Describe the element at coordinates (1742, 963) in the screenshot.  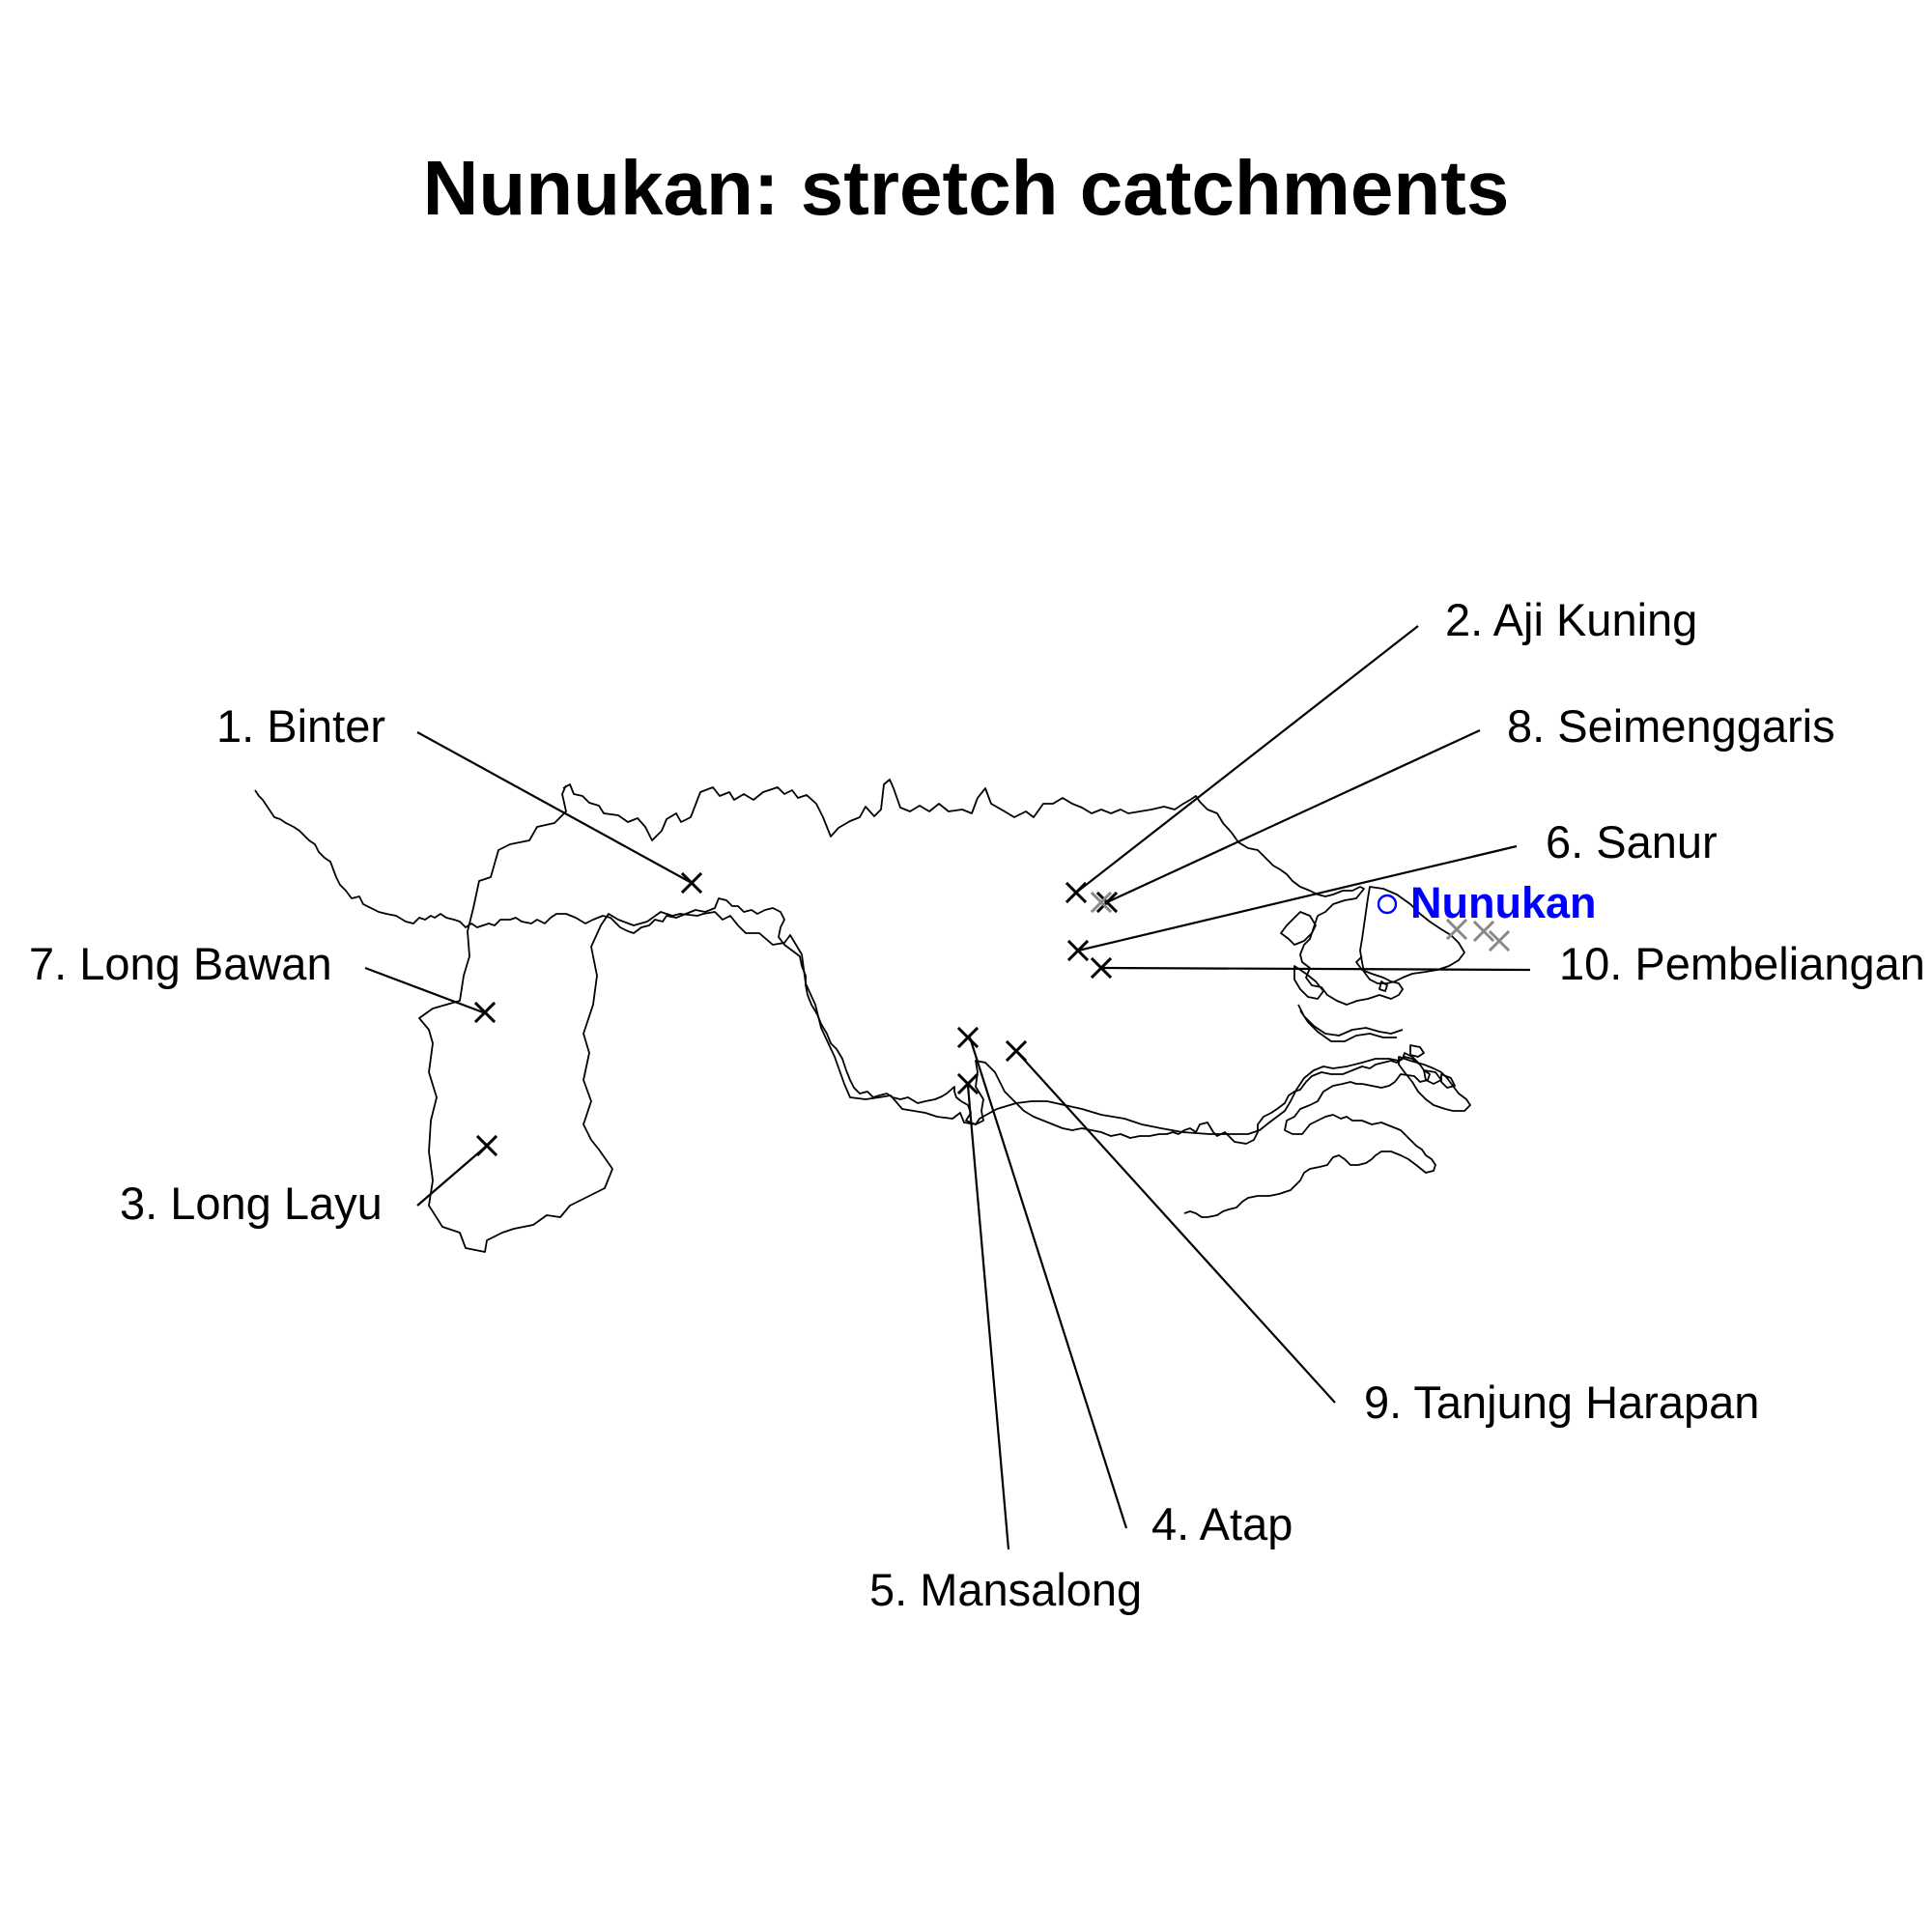
I see `site-label-pembeliangan: 10. Pembeliangan` at that location.